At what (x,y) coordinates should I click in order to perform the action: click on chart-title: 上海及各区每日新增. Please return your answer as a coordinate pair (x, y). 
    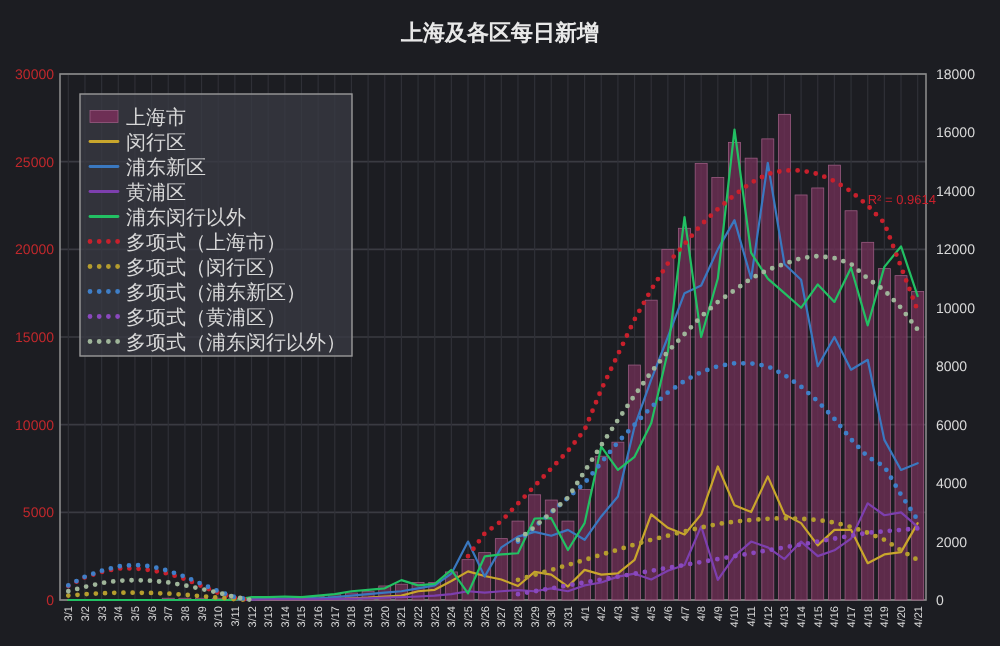
    Looking at the image, I should click on (499, 33).